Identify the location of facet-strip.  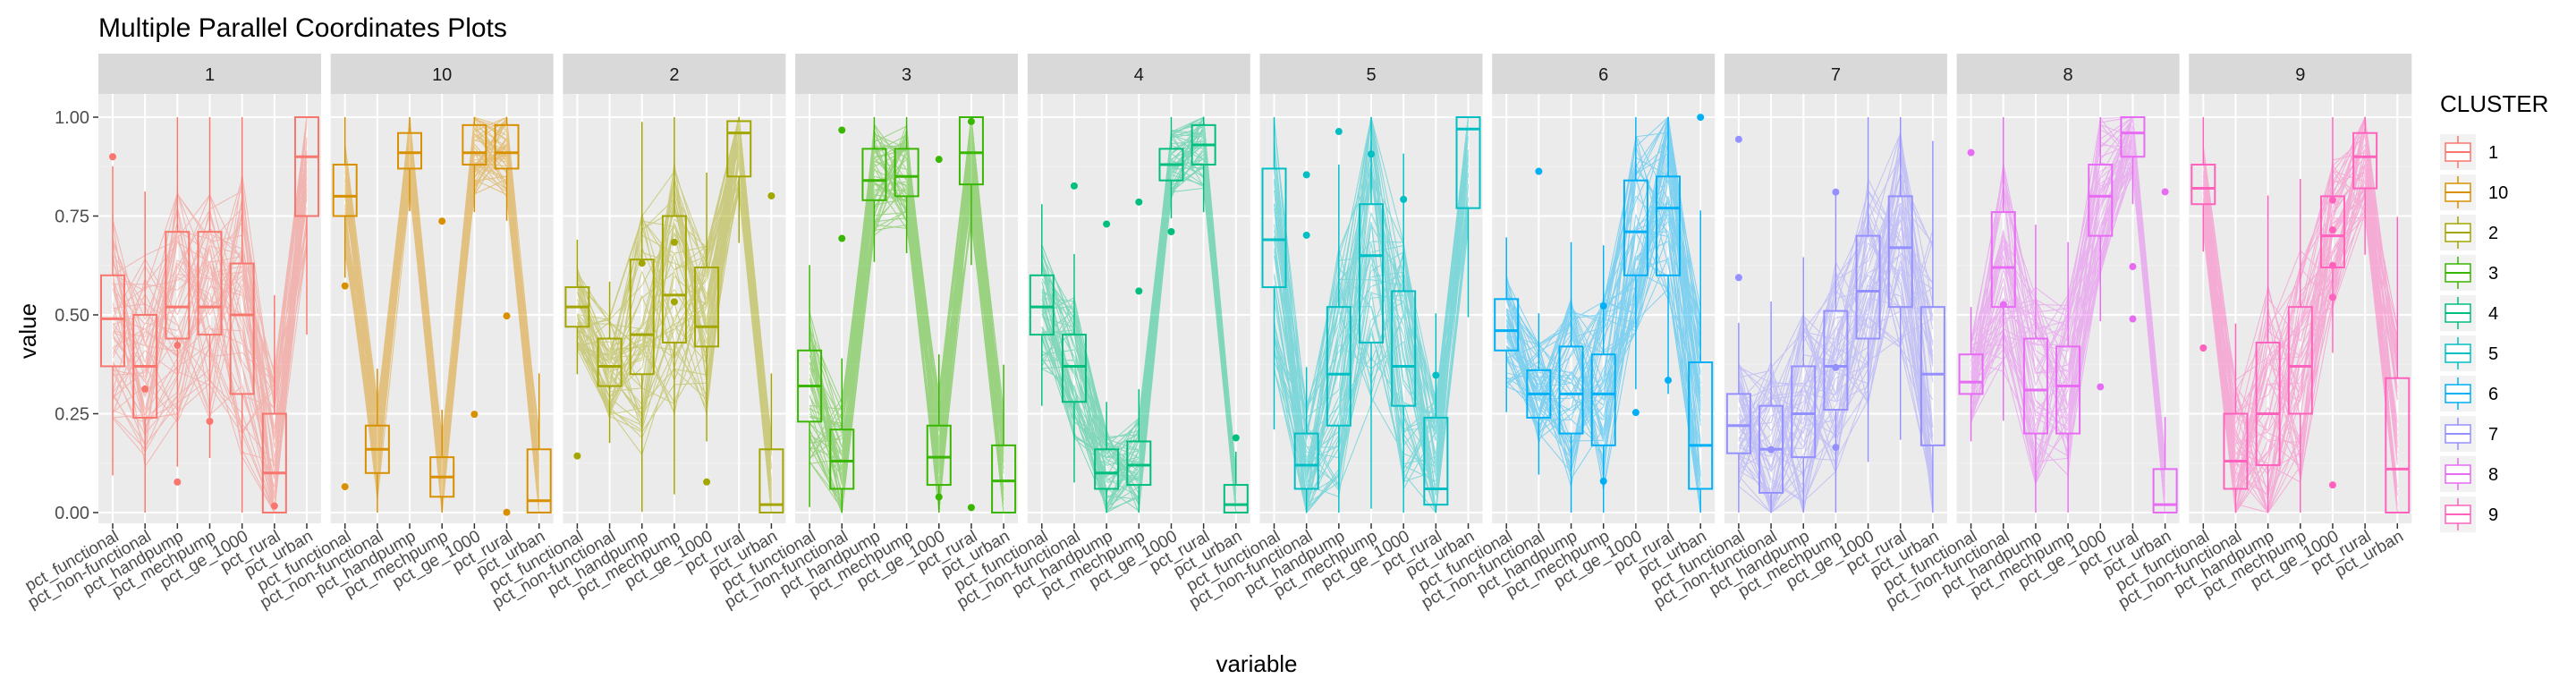
(1835, 74).